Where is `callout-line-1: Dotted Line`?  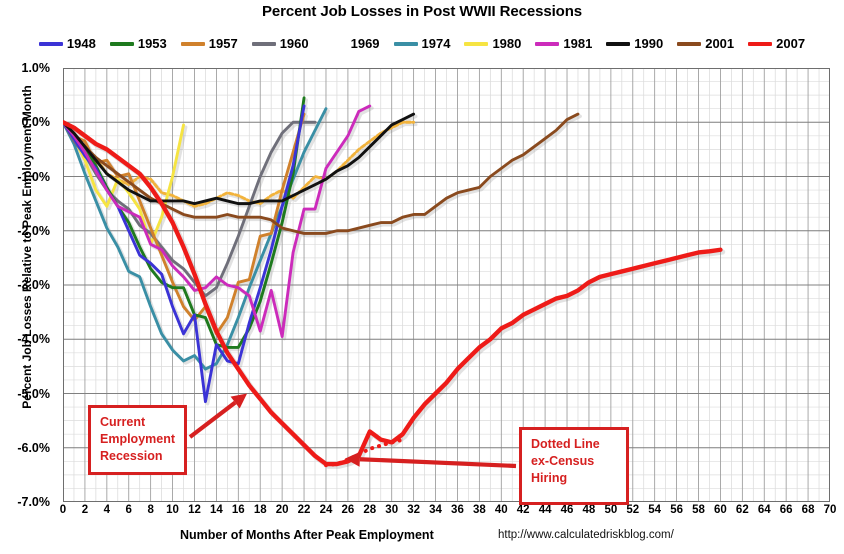 callout-line-1: Dotted Line is located at coordinates (565, 444).